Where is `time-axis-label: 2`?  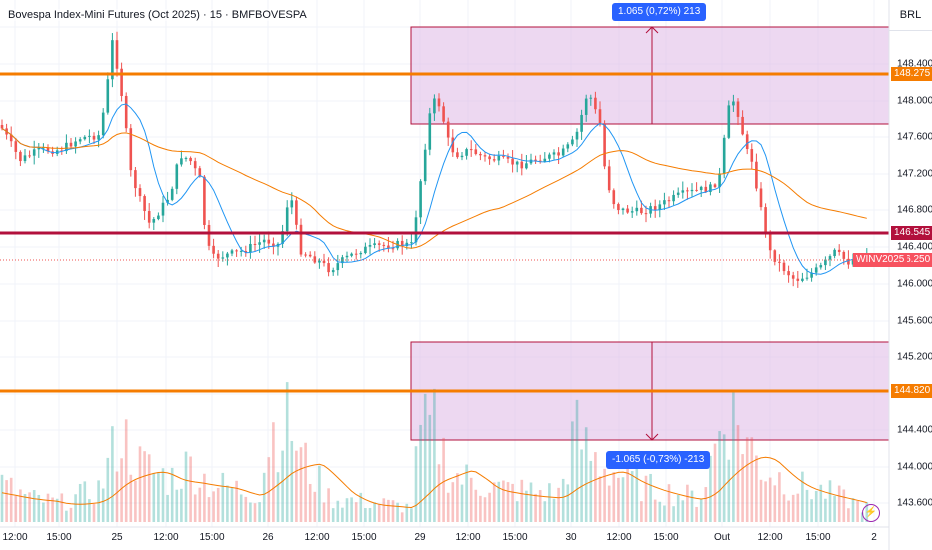
time-axis-label: 2 is located at coordinates (874, 537).